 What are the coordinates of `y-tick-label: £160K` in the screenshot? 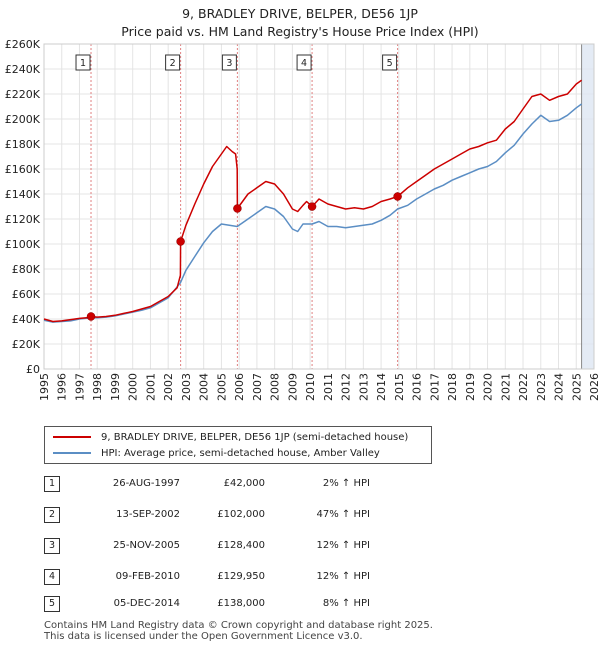 It's located at (23, 169).